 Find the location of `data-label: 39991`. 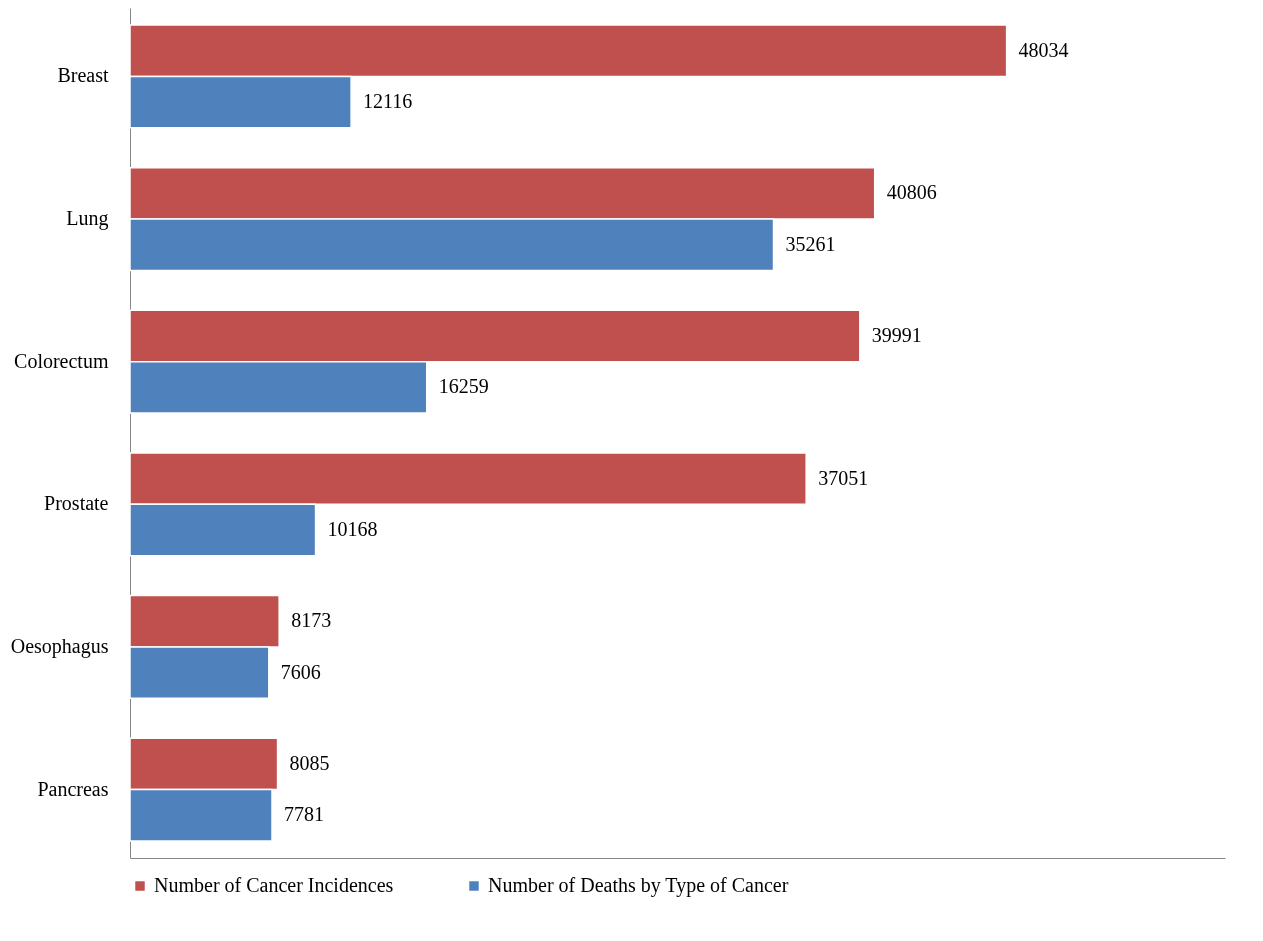

data-label: 39991 is located at coordinates (896, 335).